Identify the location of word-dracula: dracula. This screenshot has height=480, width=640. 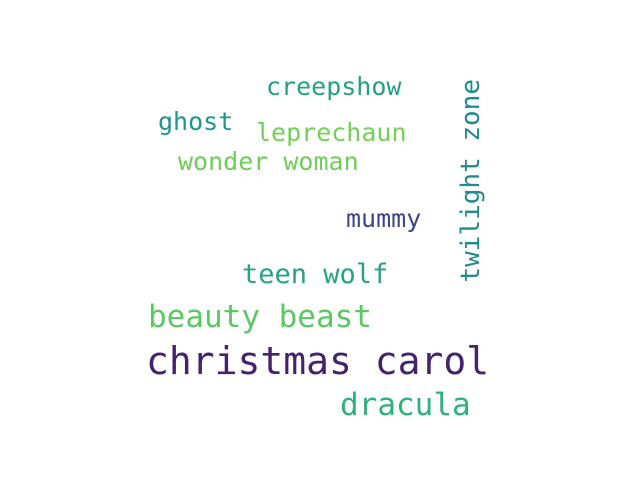
(405, 405).